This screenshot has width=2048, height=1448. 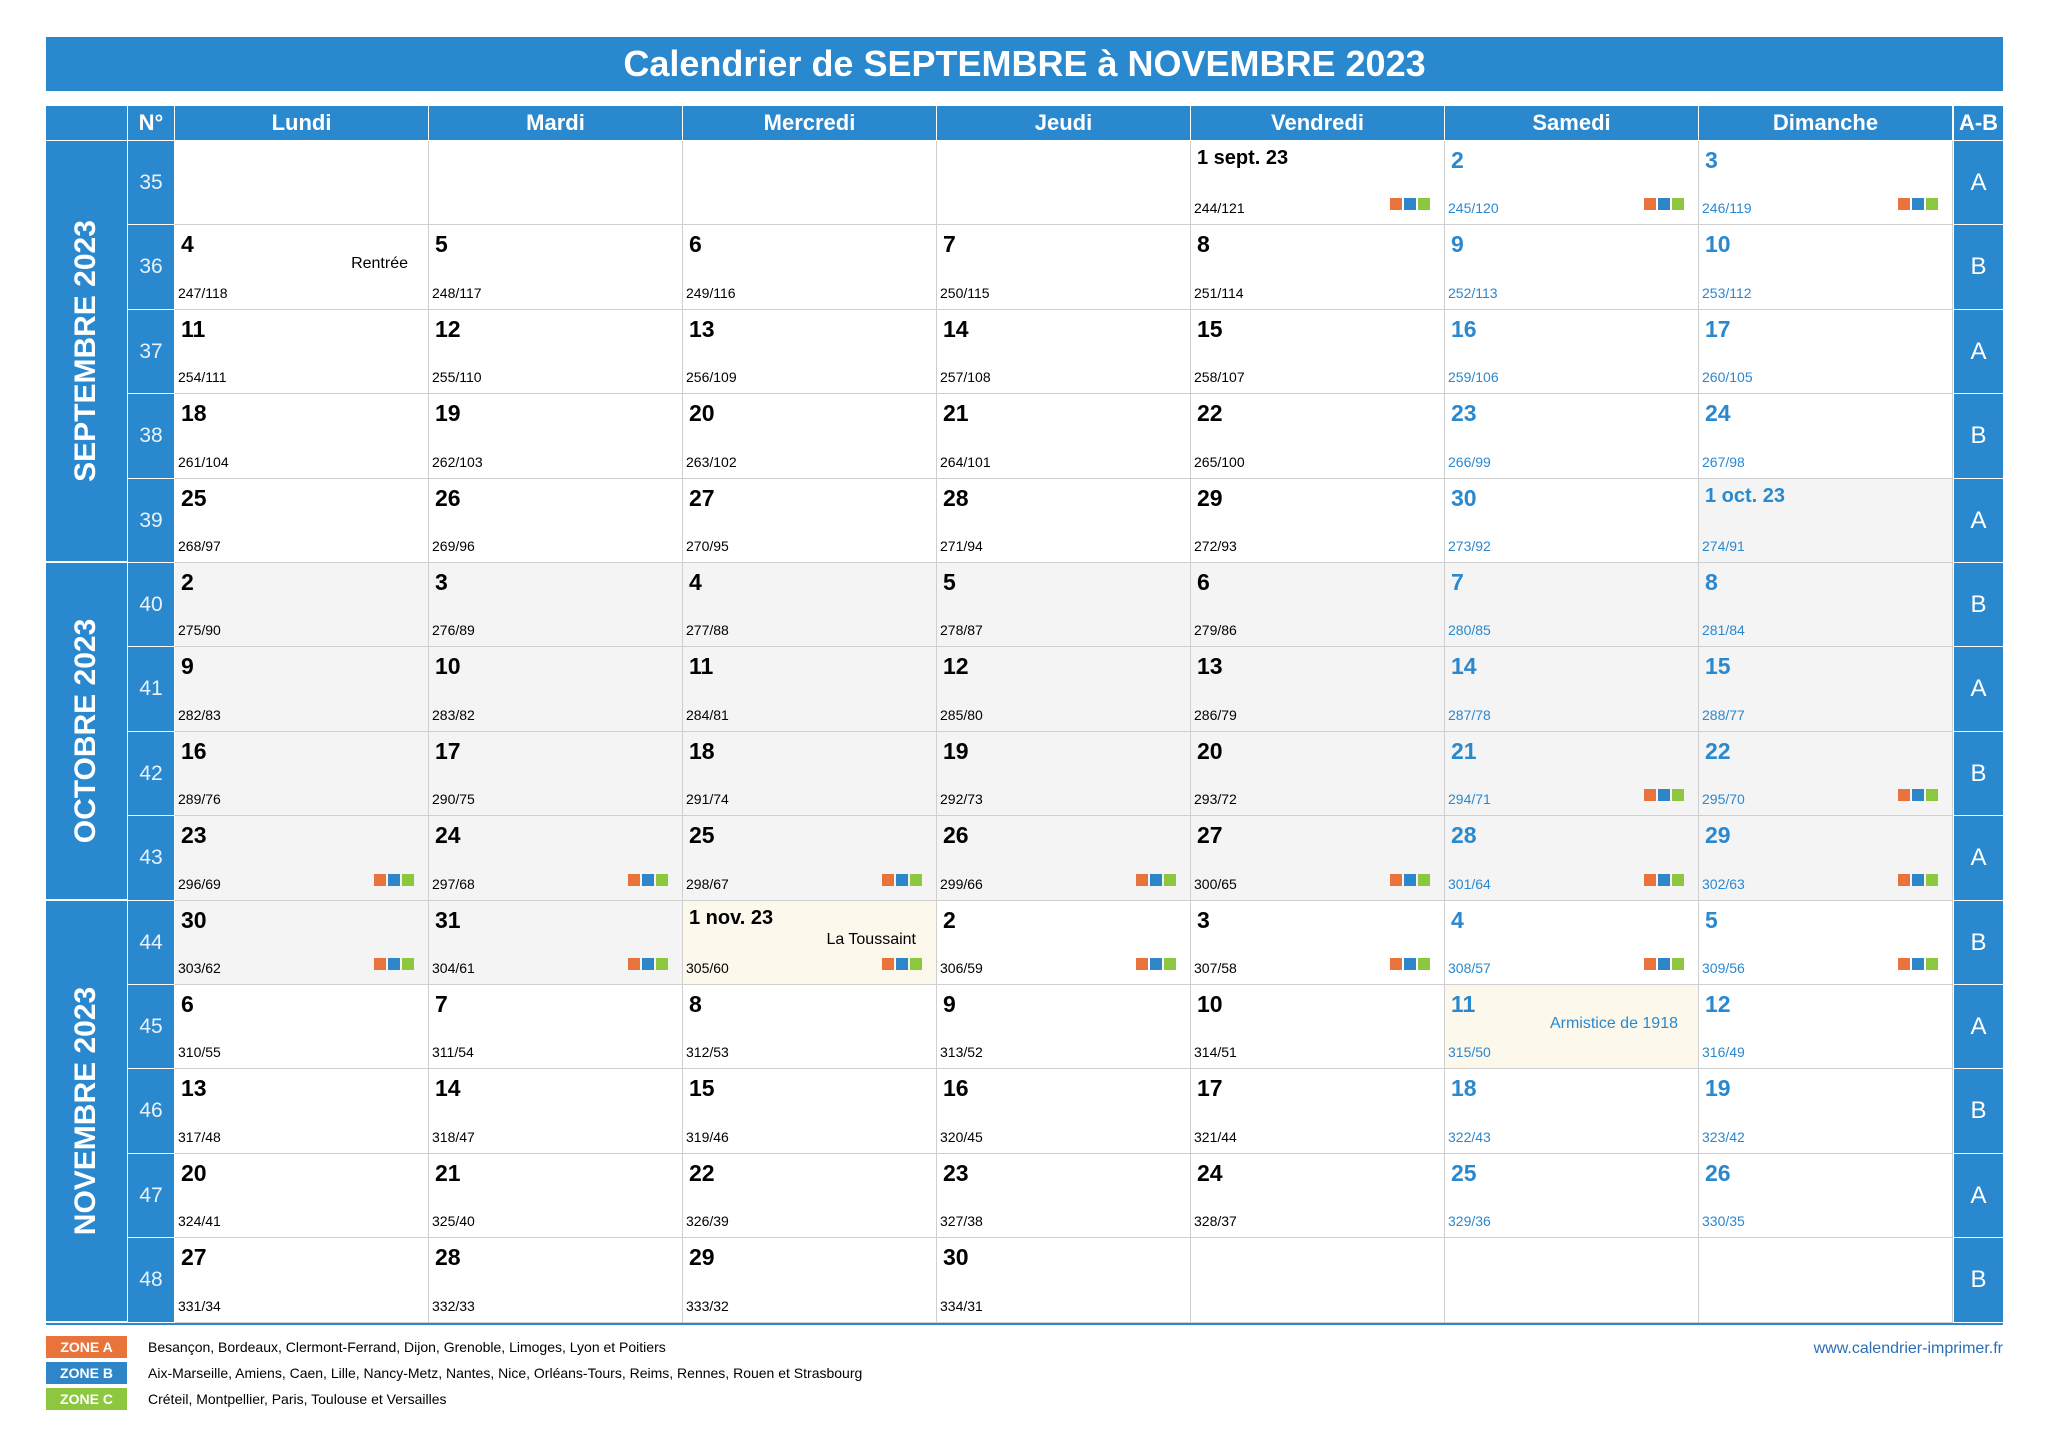 I want to click on week-number: 42, so click(x=151, y=773).